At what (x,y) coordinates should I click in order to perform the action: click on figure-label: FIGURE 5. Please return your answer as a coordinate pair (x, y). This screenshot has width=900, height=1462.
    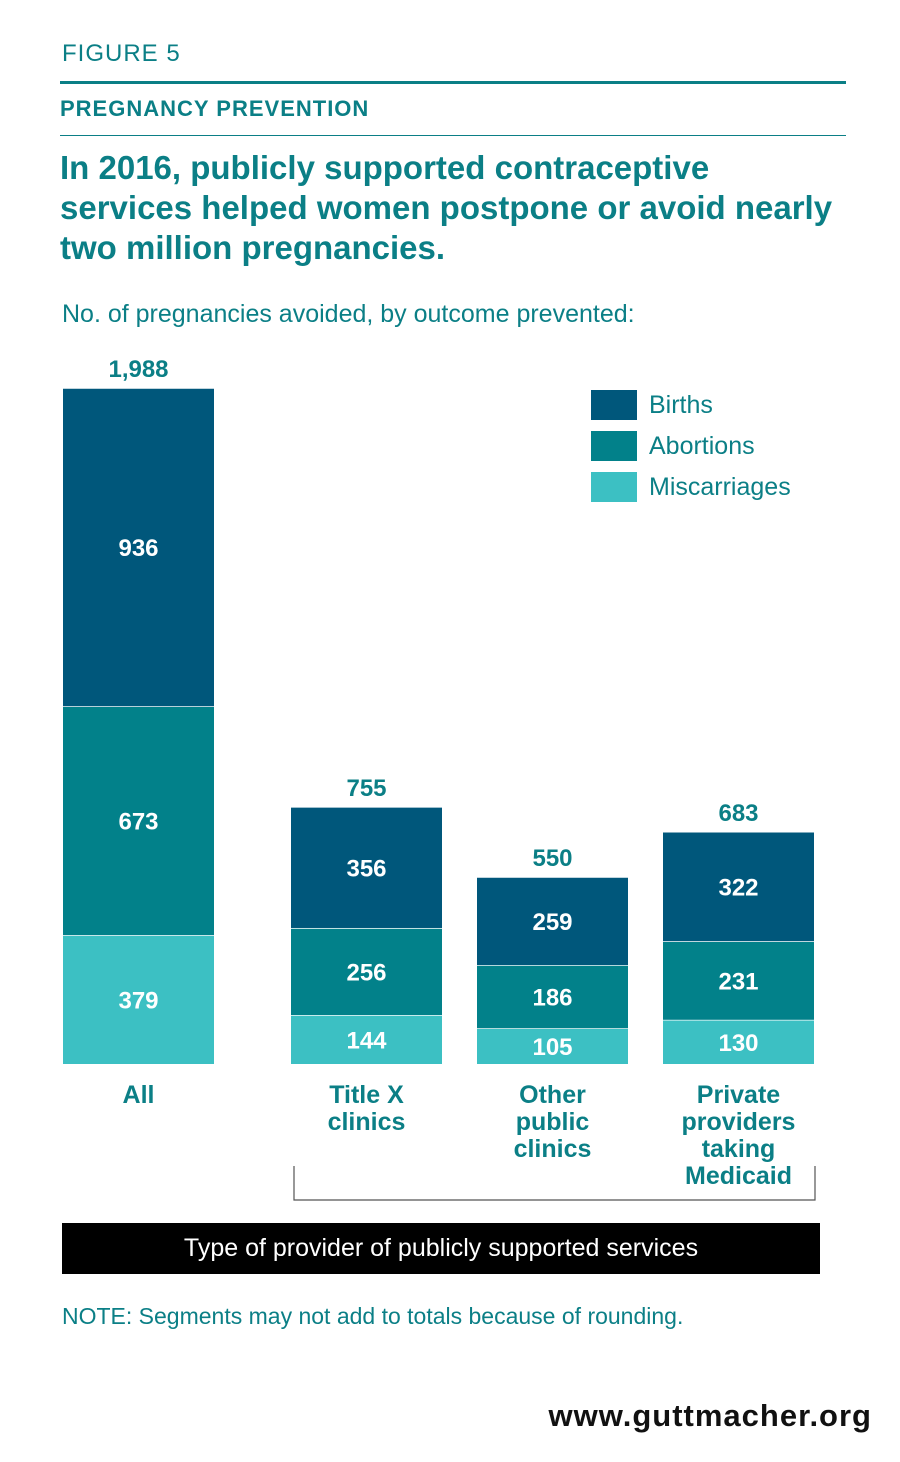
    Looking at the image, I should click on (121, 53).